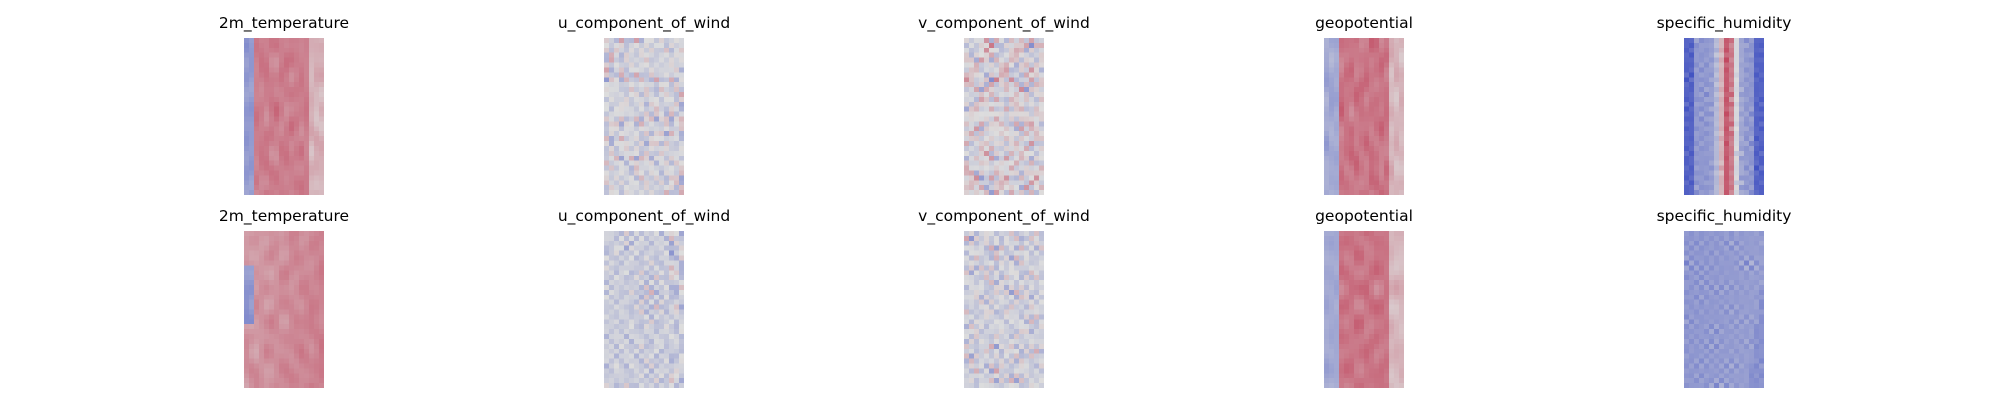 This screenshot has height=400, width=2000. Describe the element at coordinates (1724, 309) in the screenshot. I see `heatmap-image` at that location.